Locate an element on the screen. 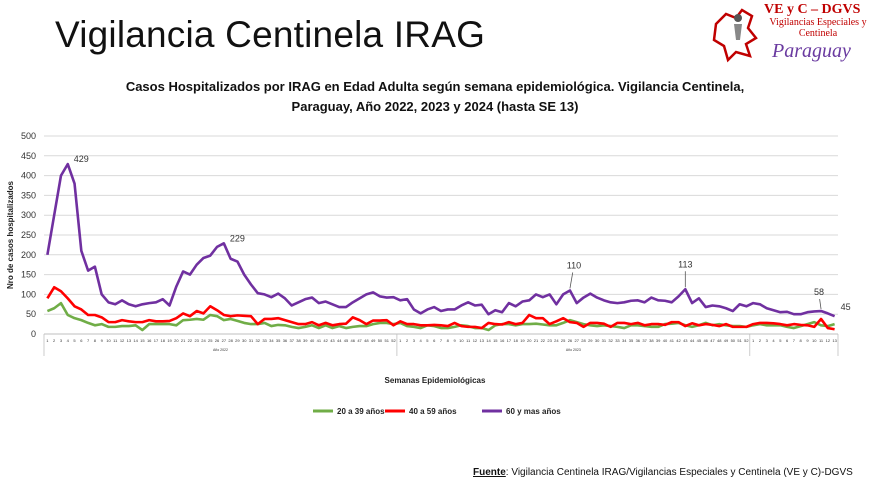 The image size is (870, 490). x-tick-label: 29 is located at coordinates (590, 340).